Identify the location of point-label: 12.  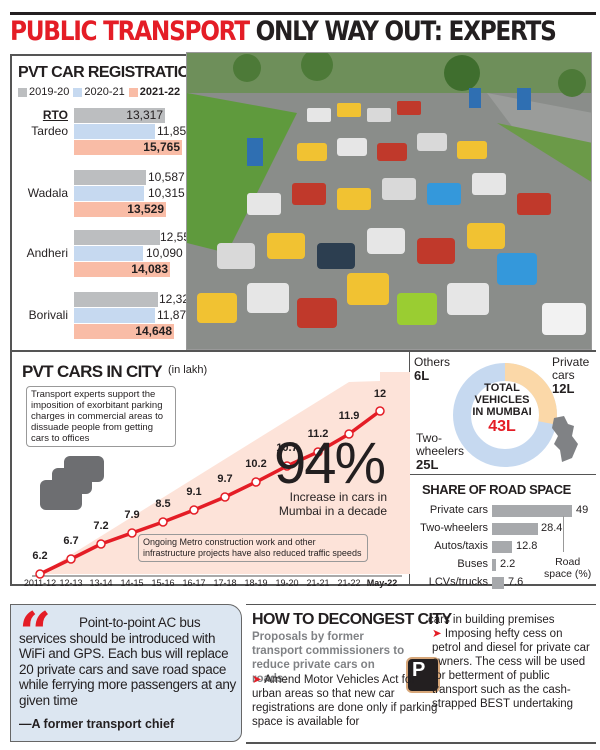
(380, 394).